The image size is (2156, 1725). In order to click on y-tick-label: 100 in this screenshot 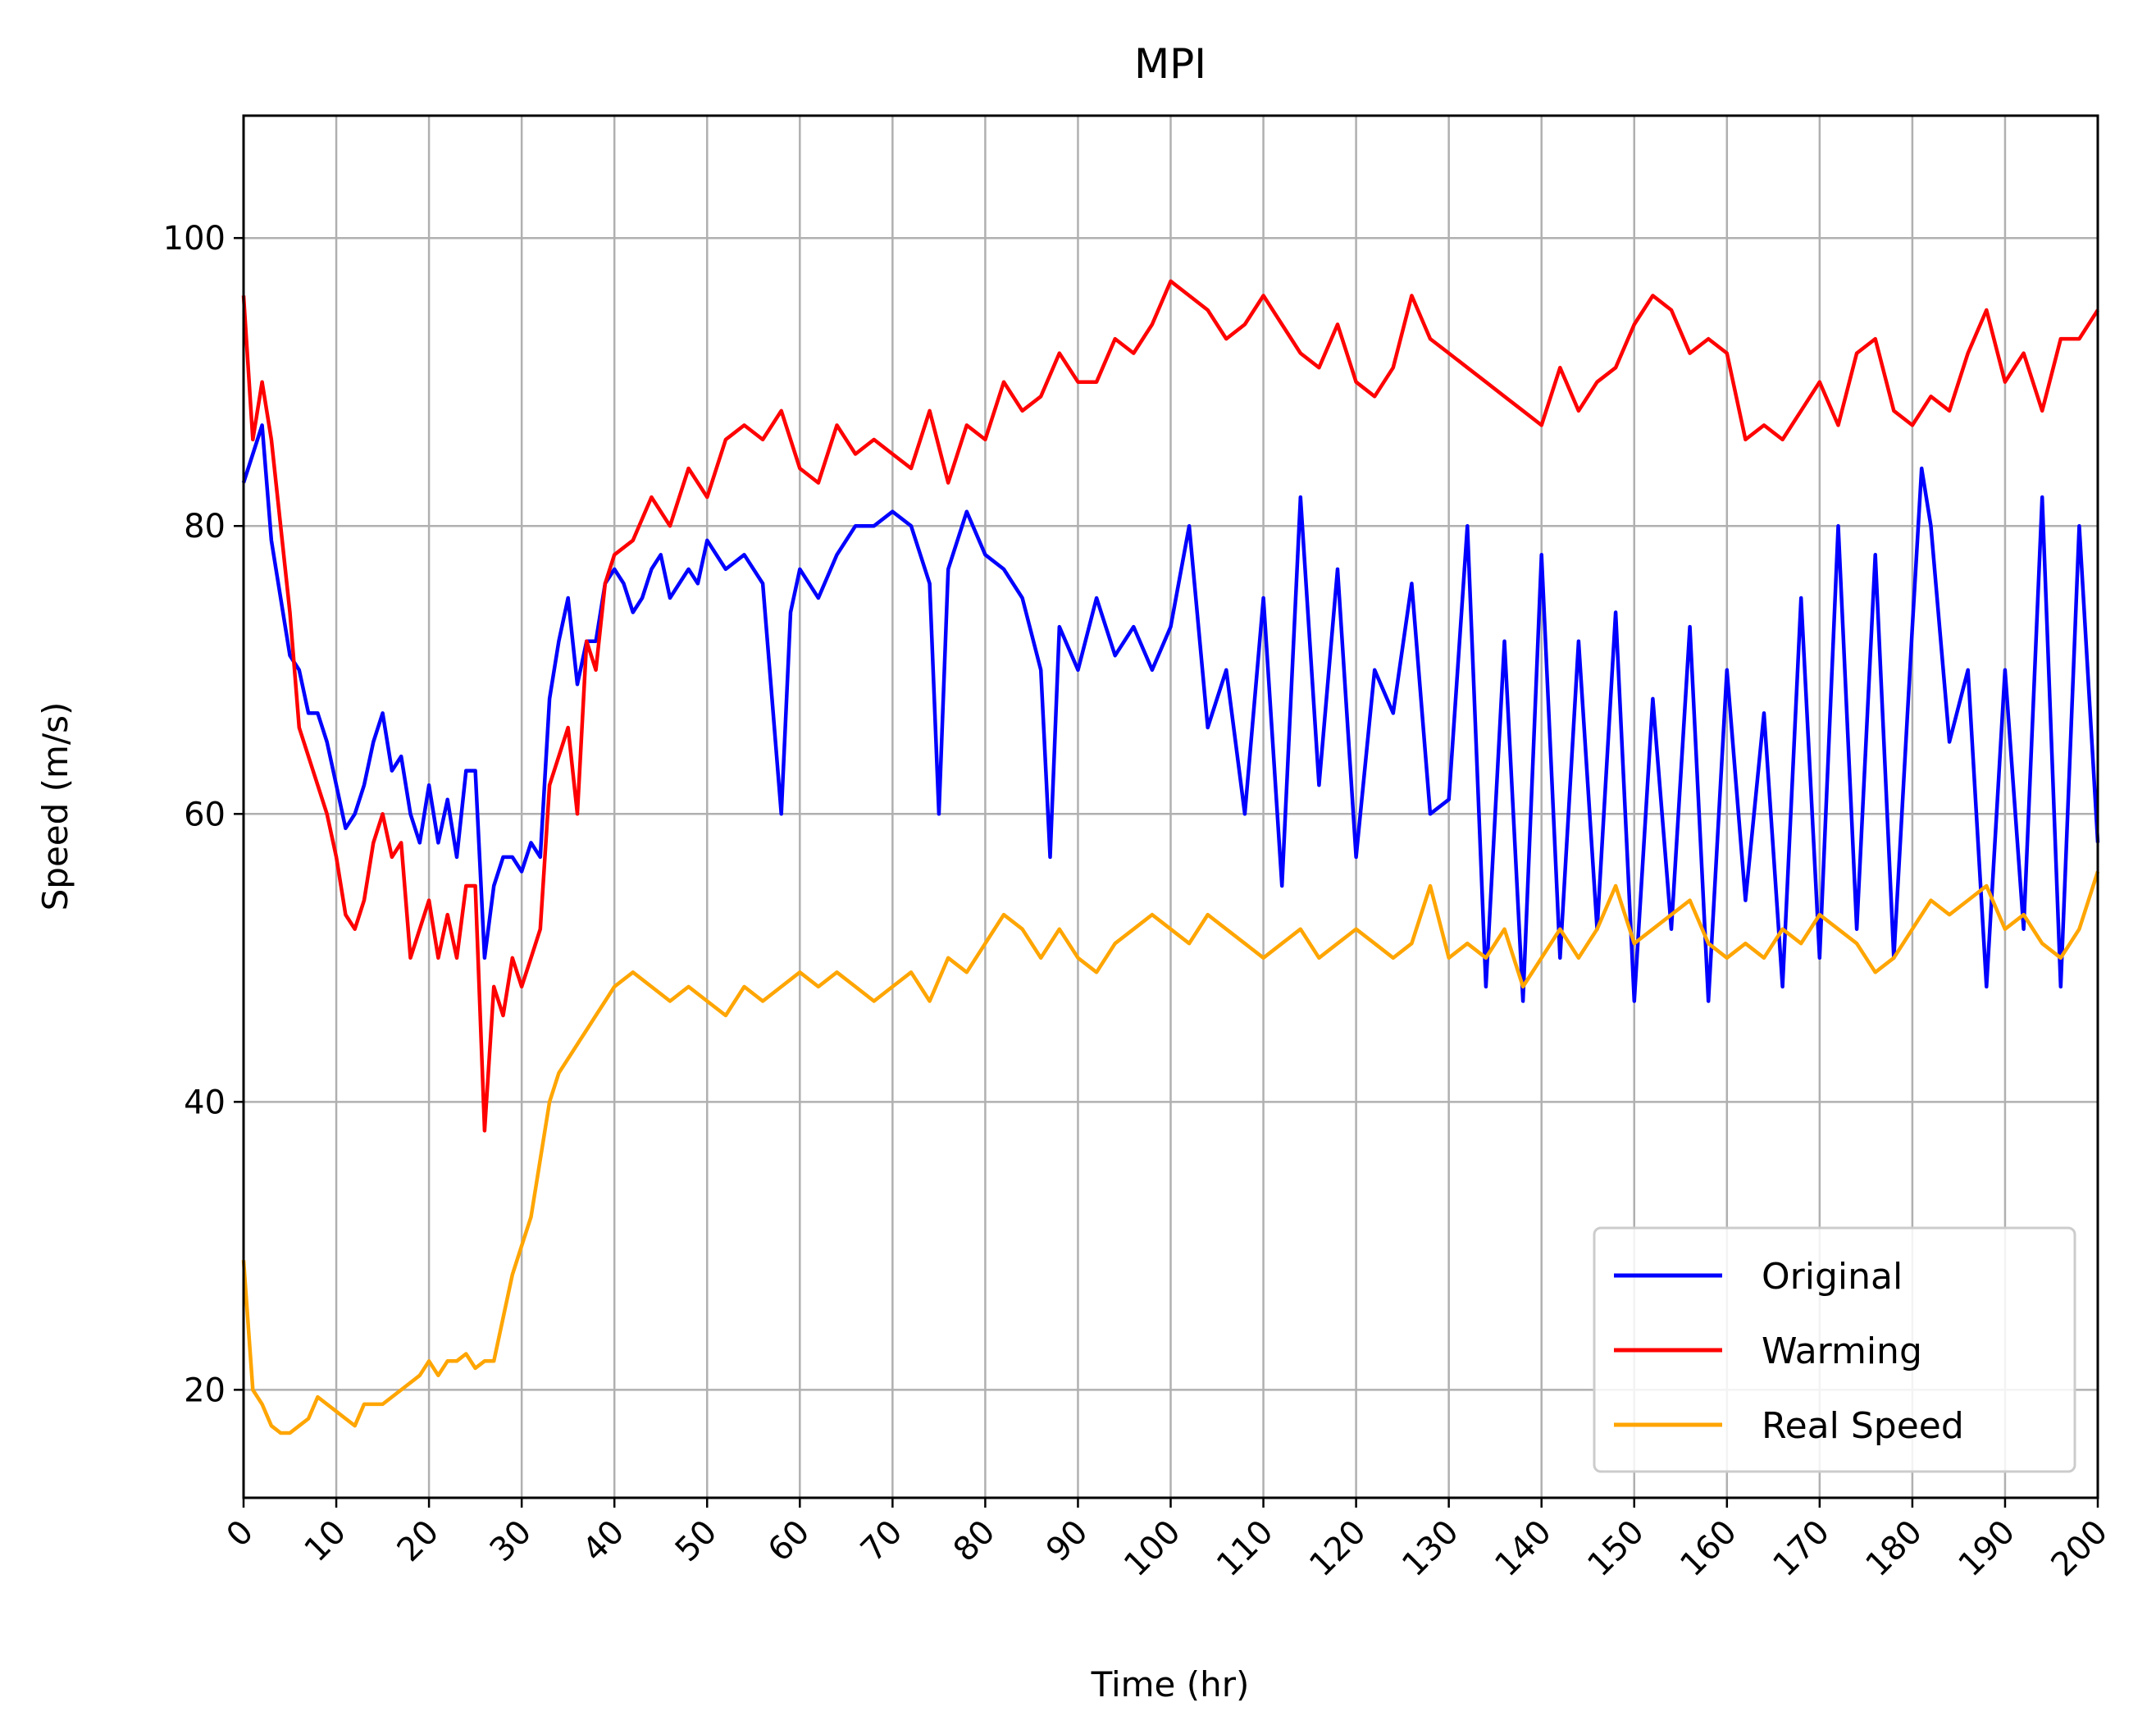, I will do `click(195, 239)`.